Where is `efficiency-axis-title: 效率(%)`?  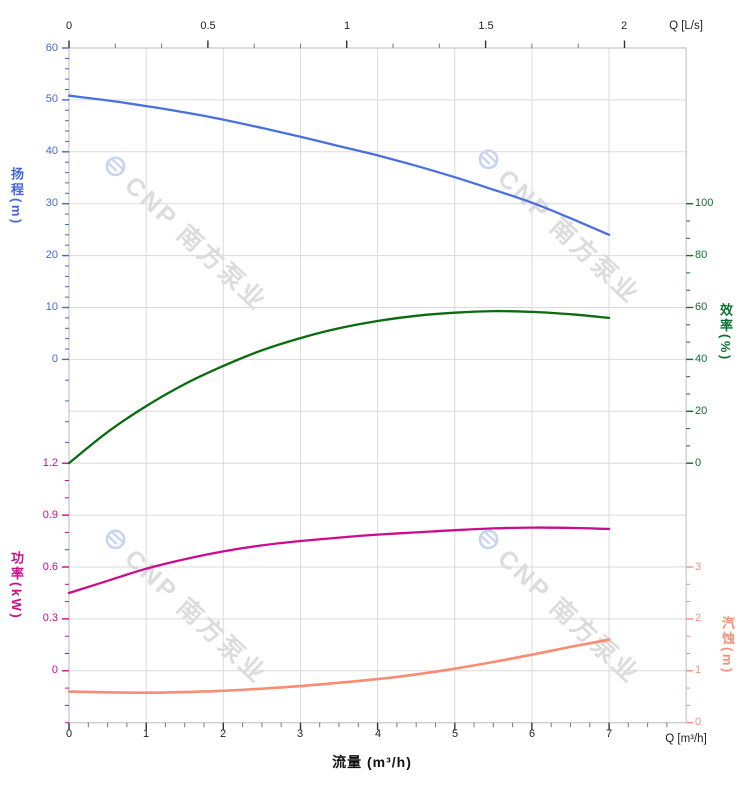 efficiency-axis-title: 效率(%) is located at coordinates (725, 332).